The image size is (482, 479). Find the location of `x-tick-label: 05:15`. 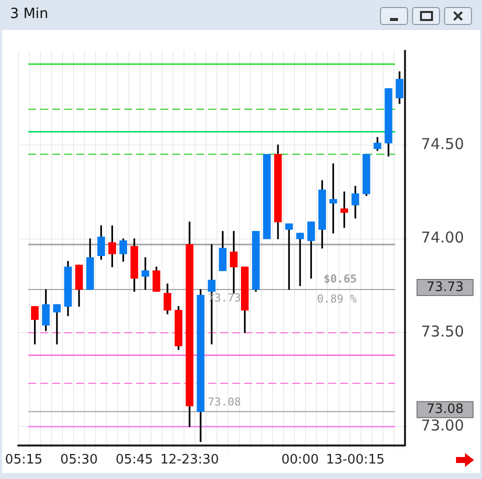

x-tick-label: 05:15 is located at coordinates (24, 460).